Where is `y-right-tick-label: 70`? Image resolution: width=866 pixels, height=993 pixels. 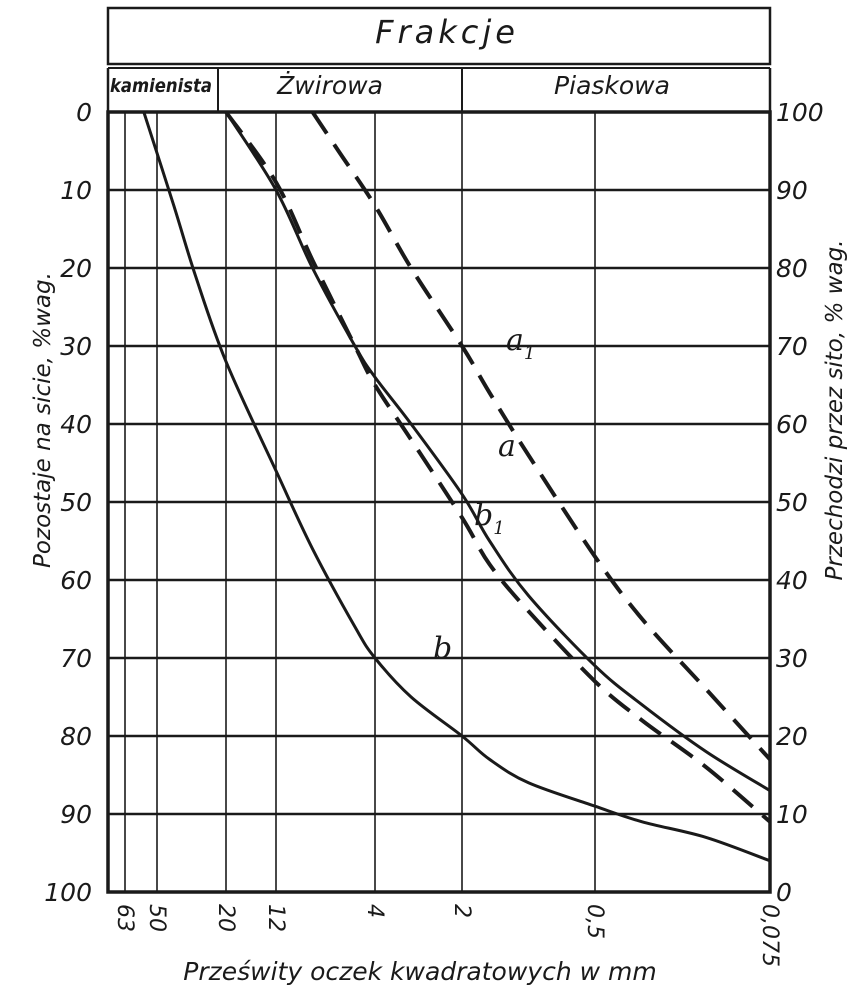 y-right-tick-label: 70 is located at coordinates (792, 346).